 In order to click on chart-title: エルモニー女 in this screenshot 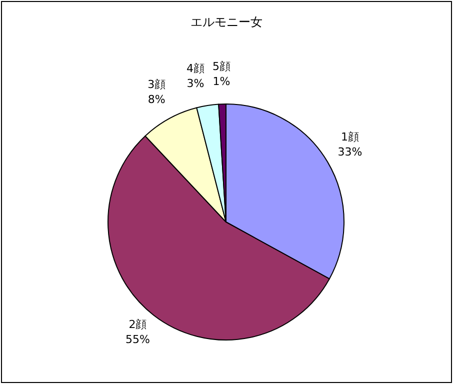, I will do `click(226, 22)`.